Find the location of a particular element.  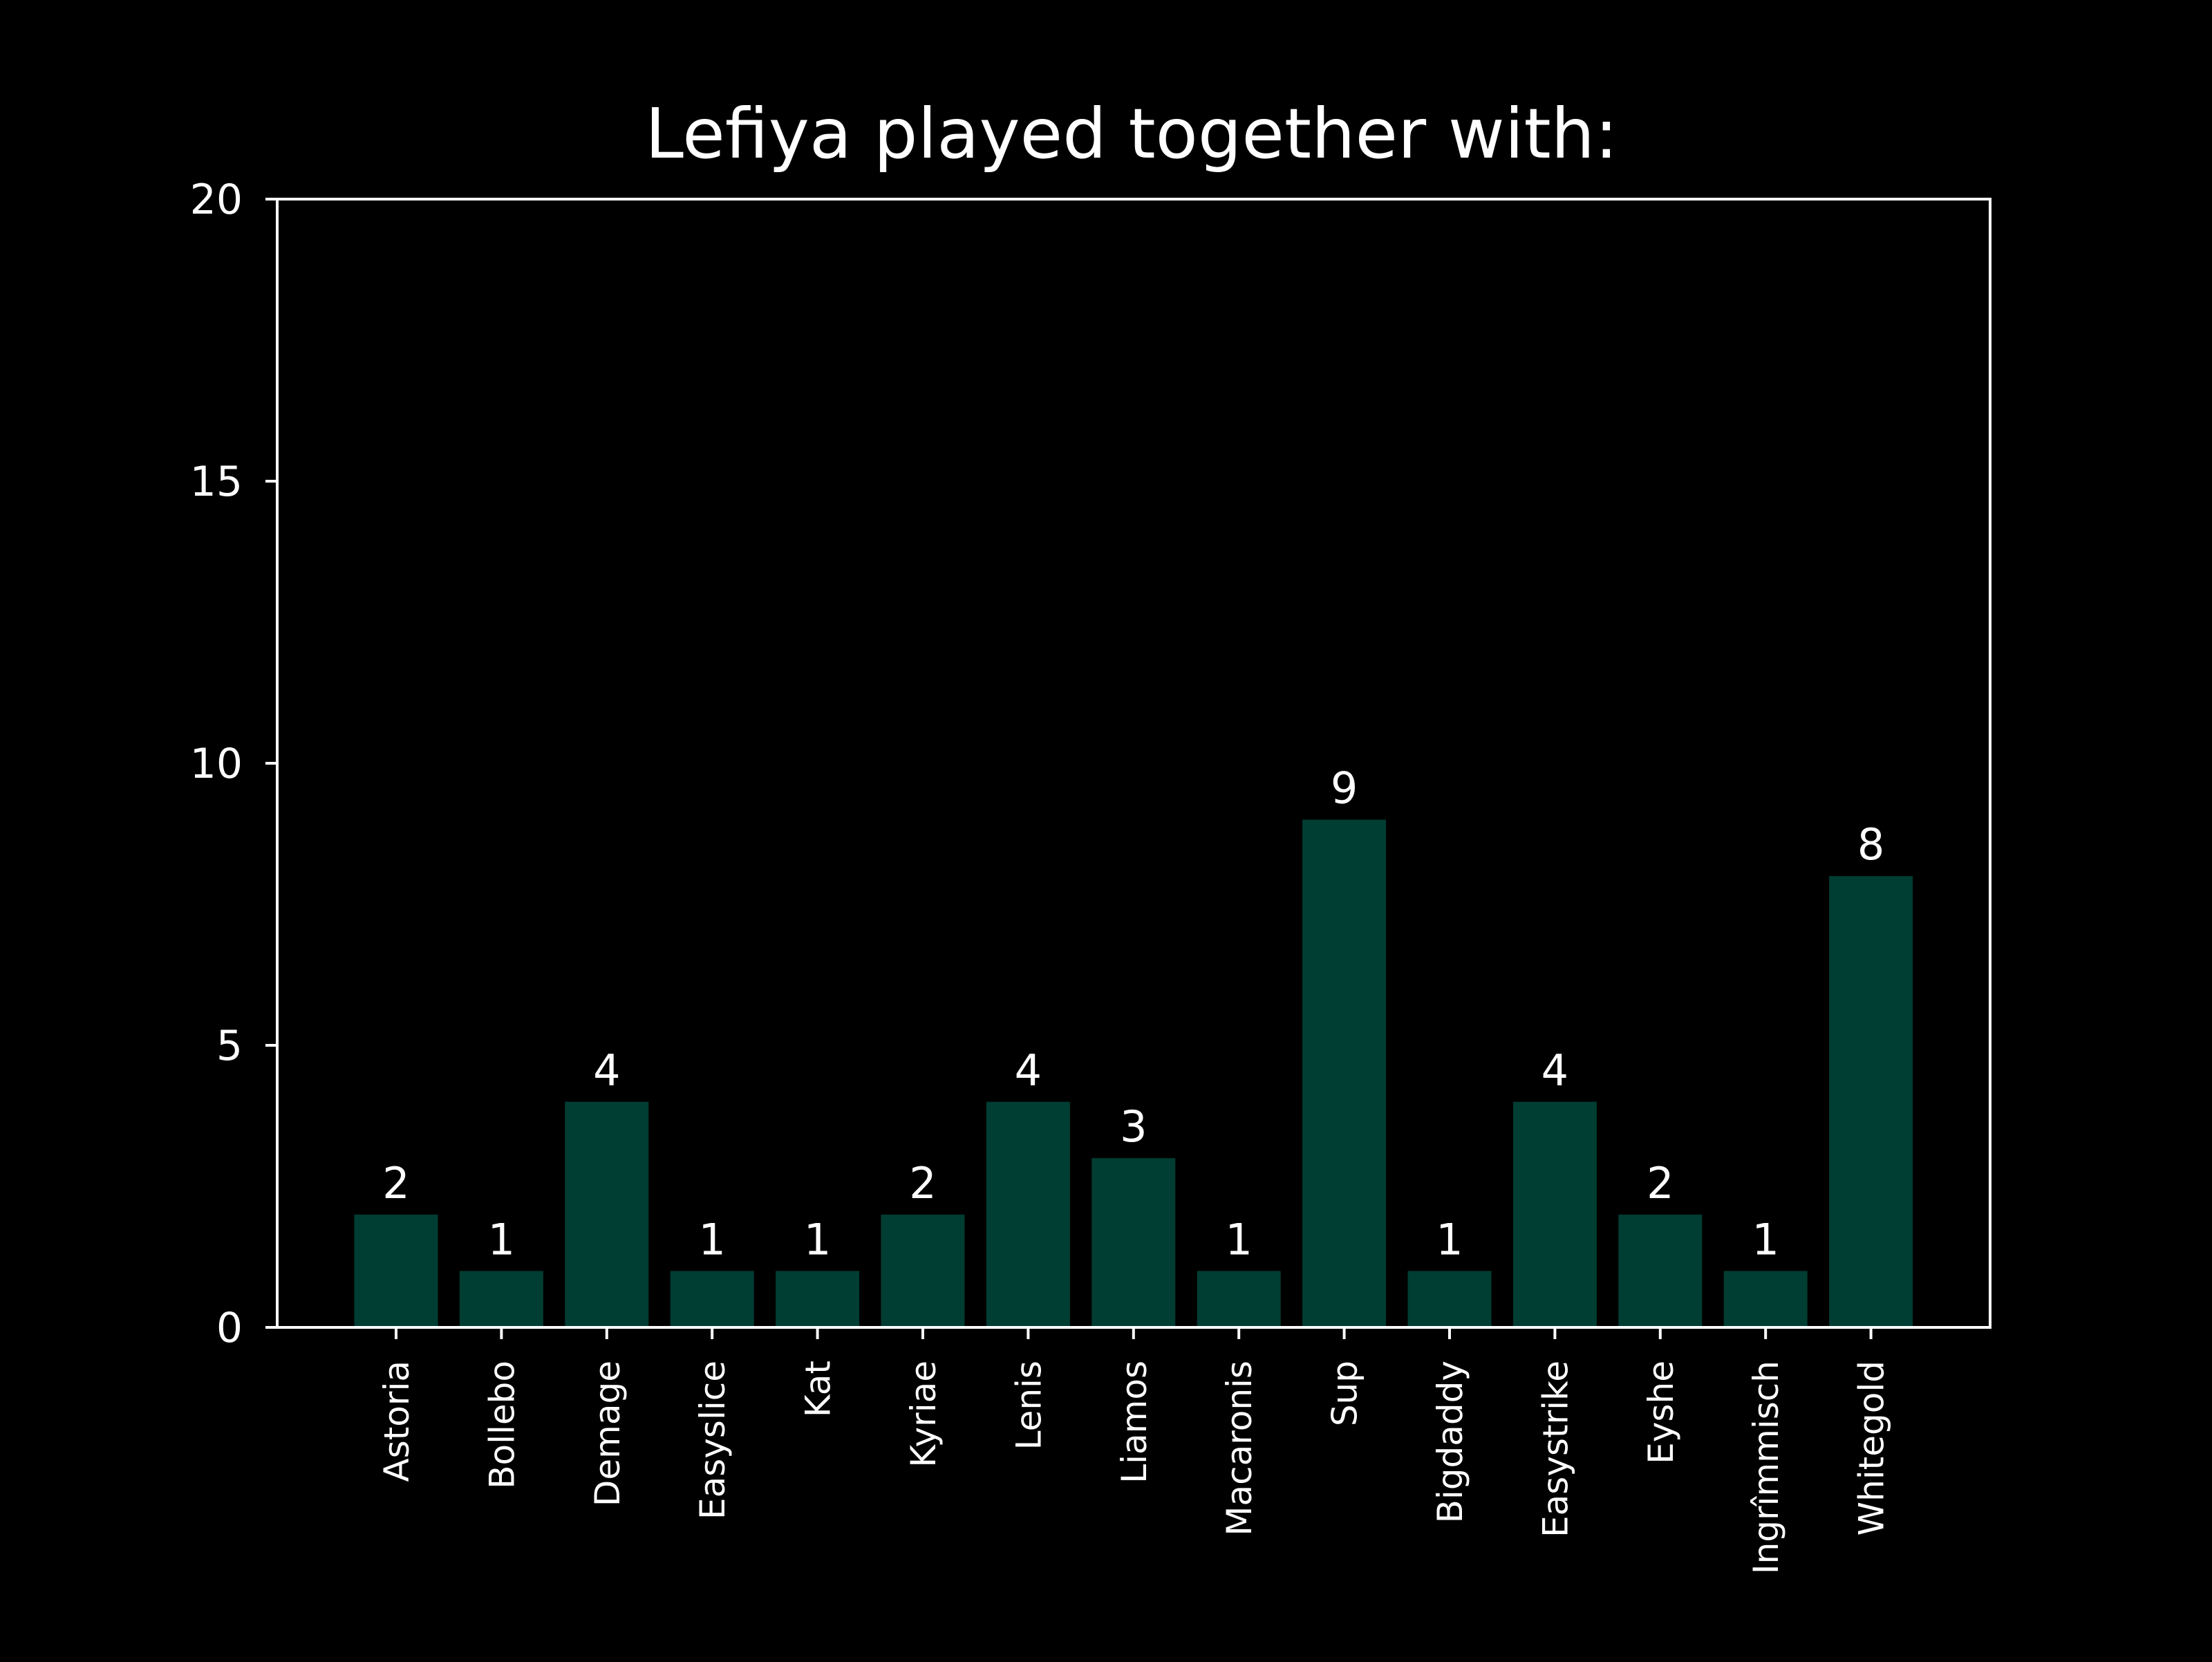

bar-whitegold is located at coordinates (1871, 1101).